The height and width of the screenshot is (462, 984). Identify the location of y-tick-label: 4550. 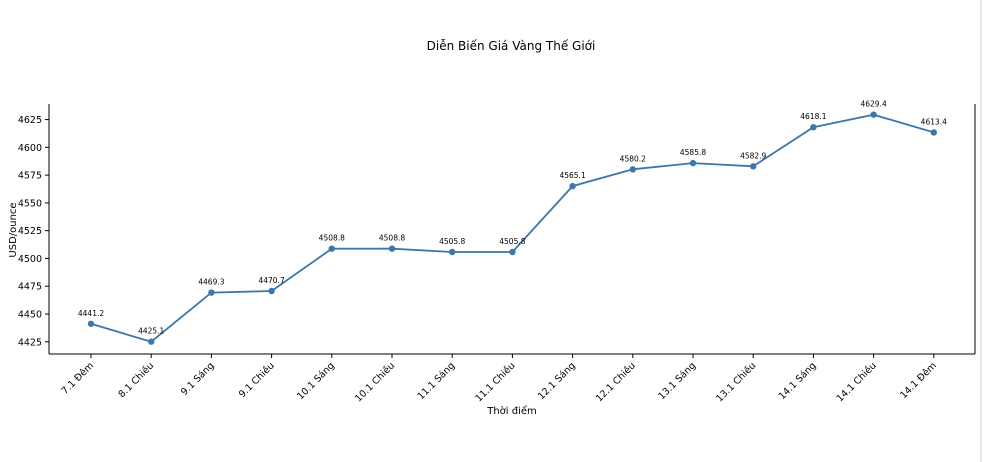
(30, 203).